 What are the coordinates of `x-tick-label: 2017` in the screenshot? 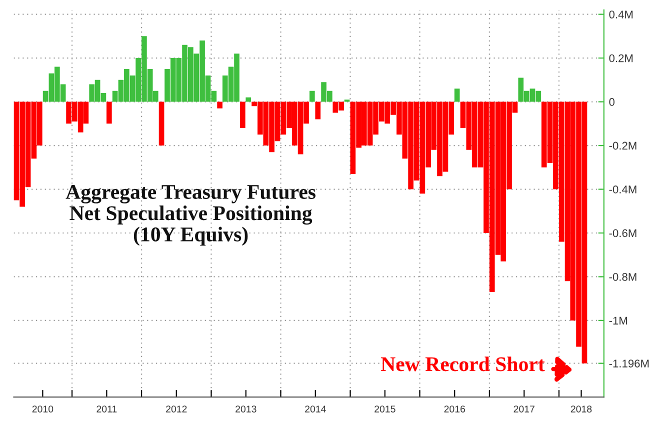 It's located at (524, 409).